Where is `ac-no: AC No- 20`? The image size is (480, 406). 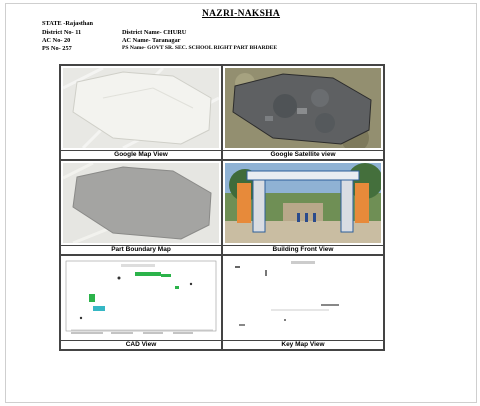
ac-no: AC No- 20 is located at coordinates (56, 40).